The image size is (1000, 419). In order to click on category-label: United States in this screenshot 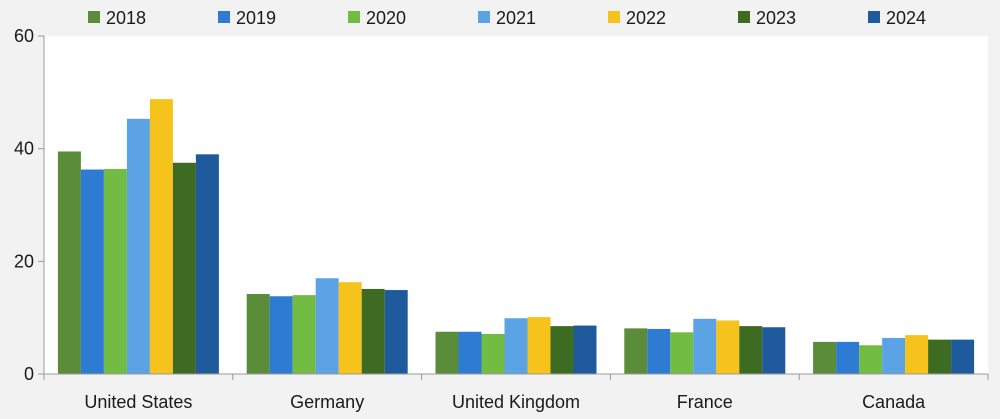, I will do `click(138, 402)`.